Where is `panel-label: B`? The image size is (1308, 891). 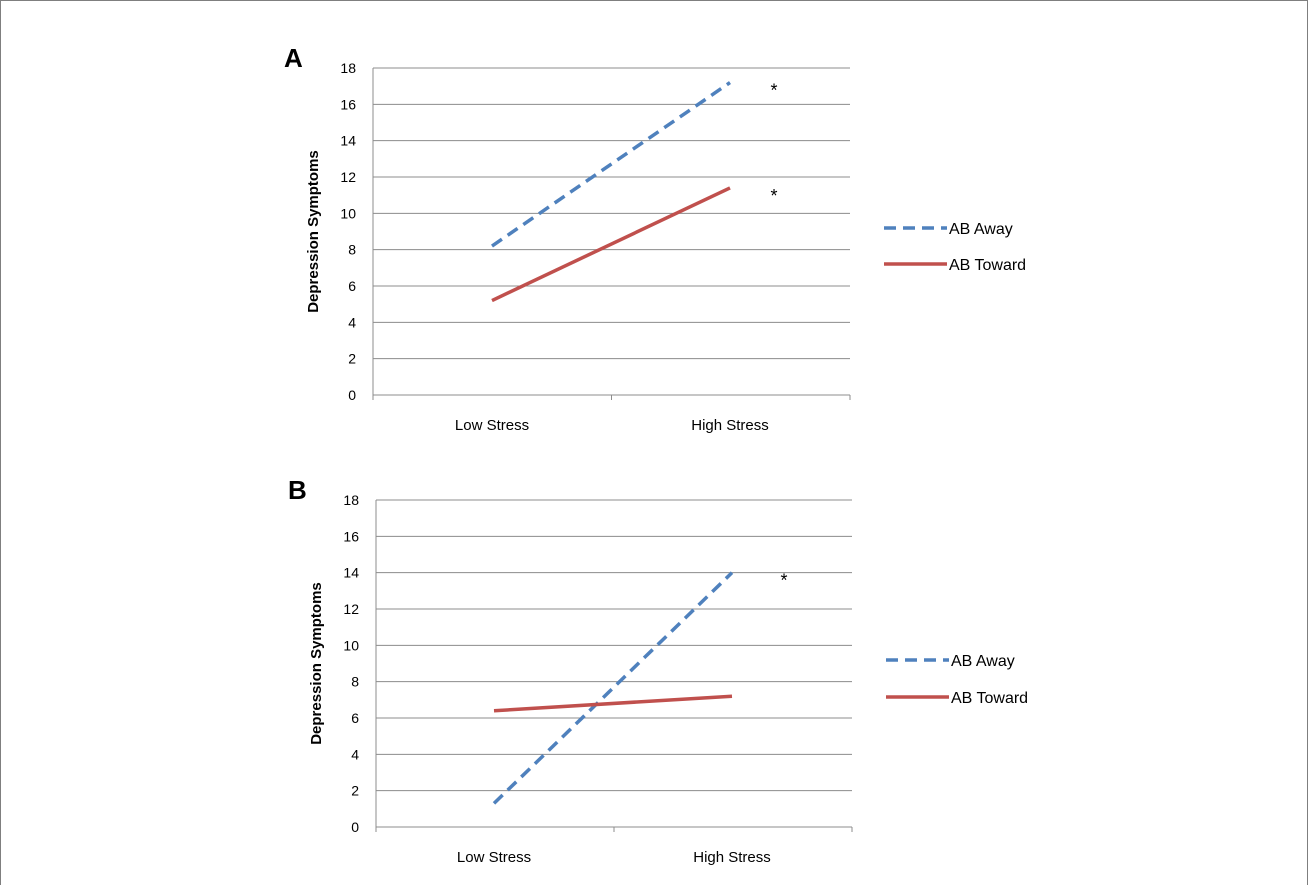 panel-label: B is located at coordinates (297, 490).